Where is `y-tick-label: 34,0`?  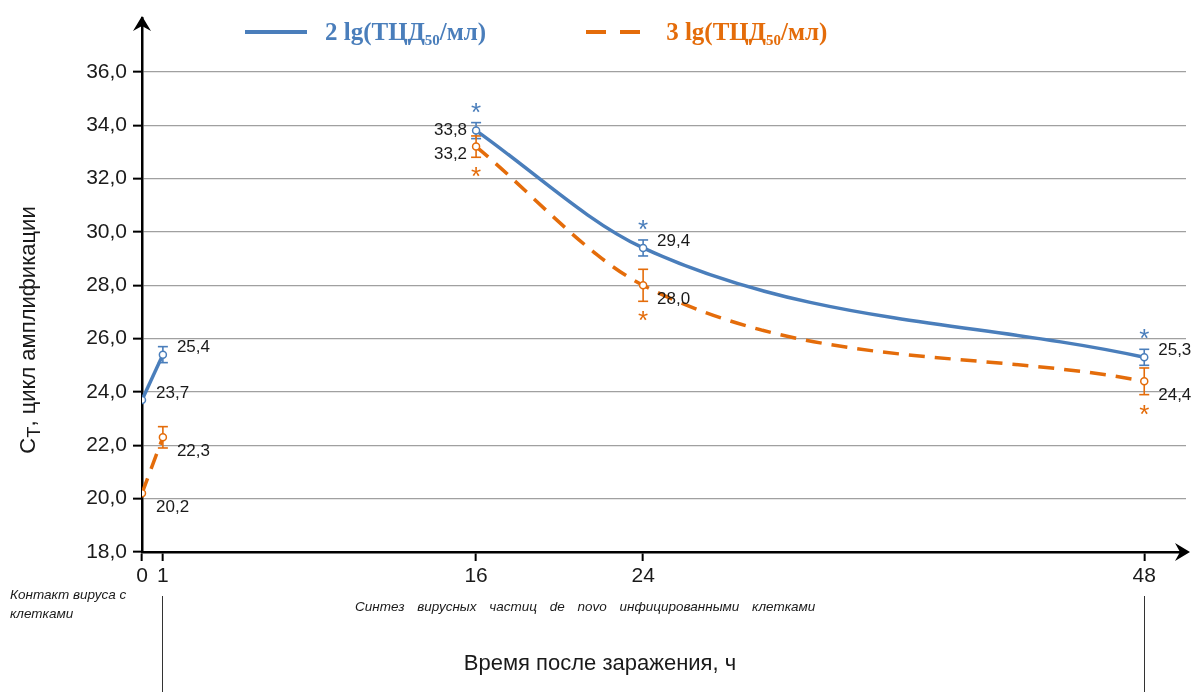 y-tick-label: 34,0 is located at coordinates (106, 124).